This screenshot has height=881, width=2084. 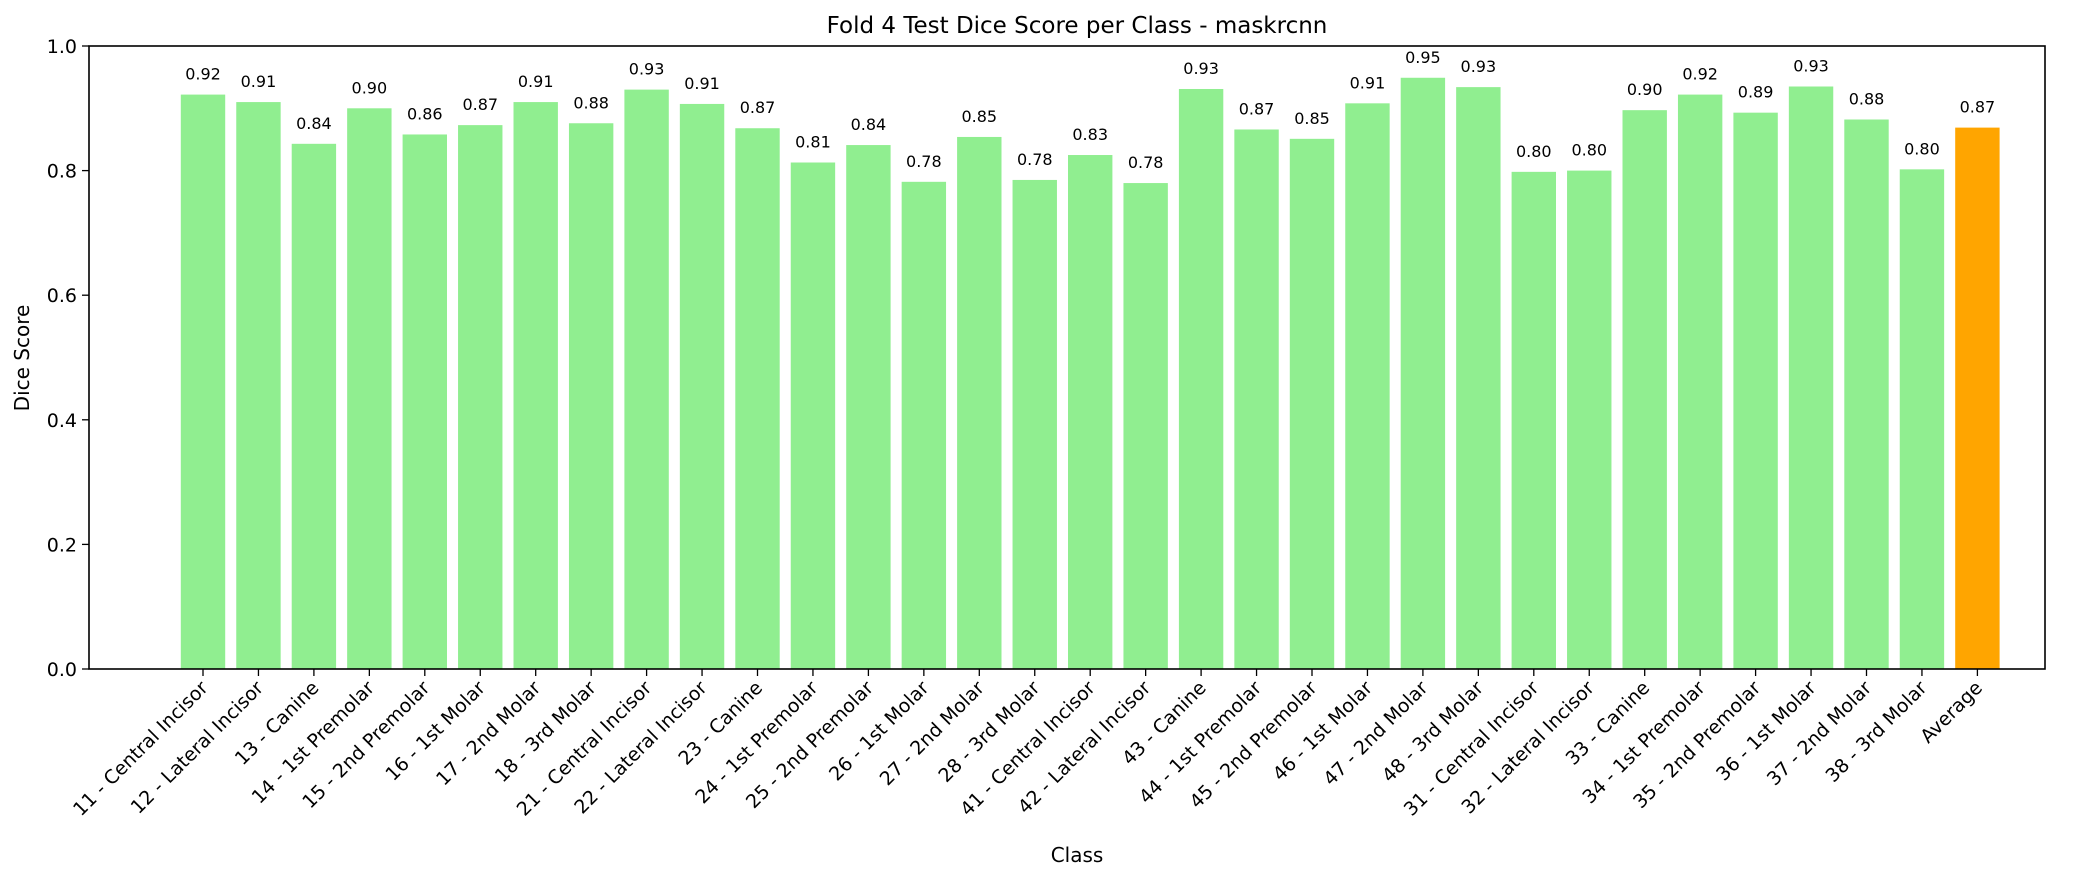 What do you see at coordinates (1977, 398) in the screenshot?
I see `bar-average` at bounding box center [1977, 398].